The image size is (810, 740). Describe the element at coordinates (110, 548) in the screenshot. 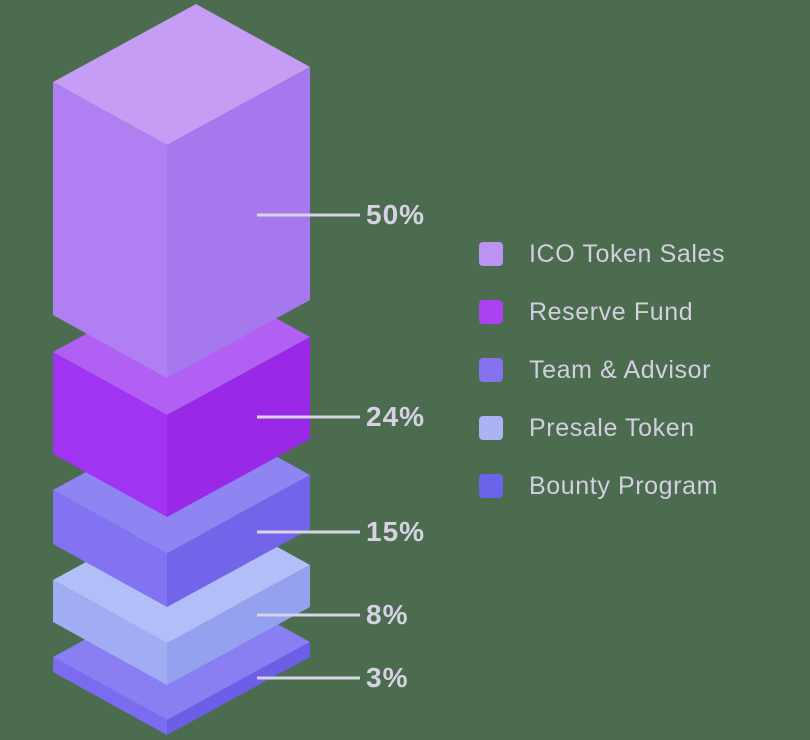

I see `block-team-advisor-left` at that location.